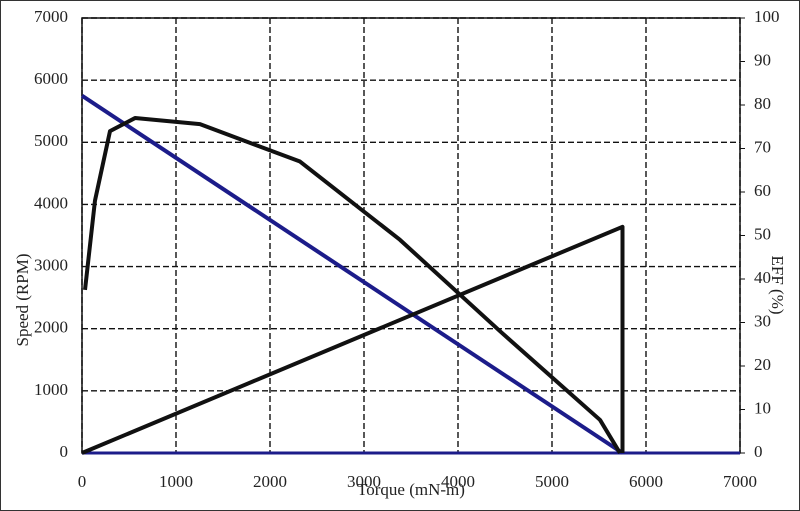  Describe the element at coordinates (51, 202) in the screenshot. I see `y-tick-label: 4000` at that location.